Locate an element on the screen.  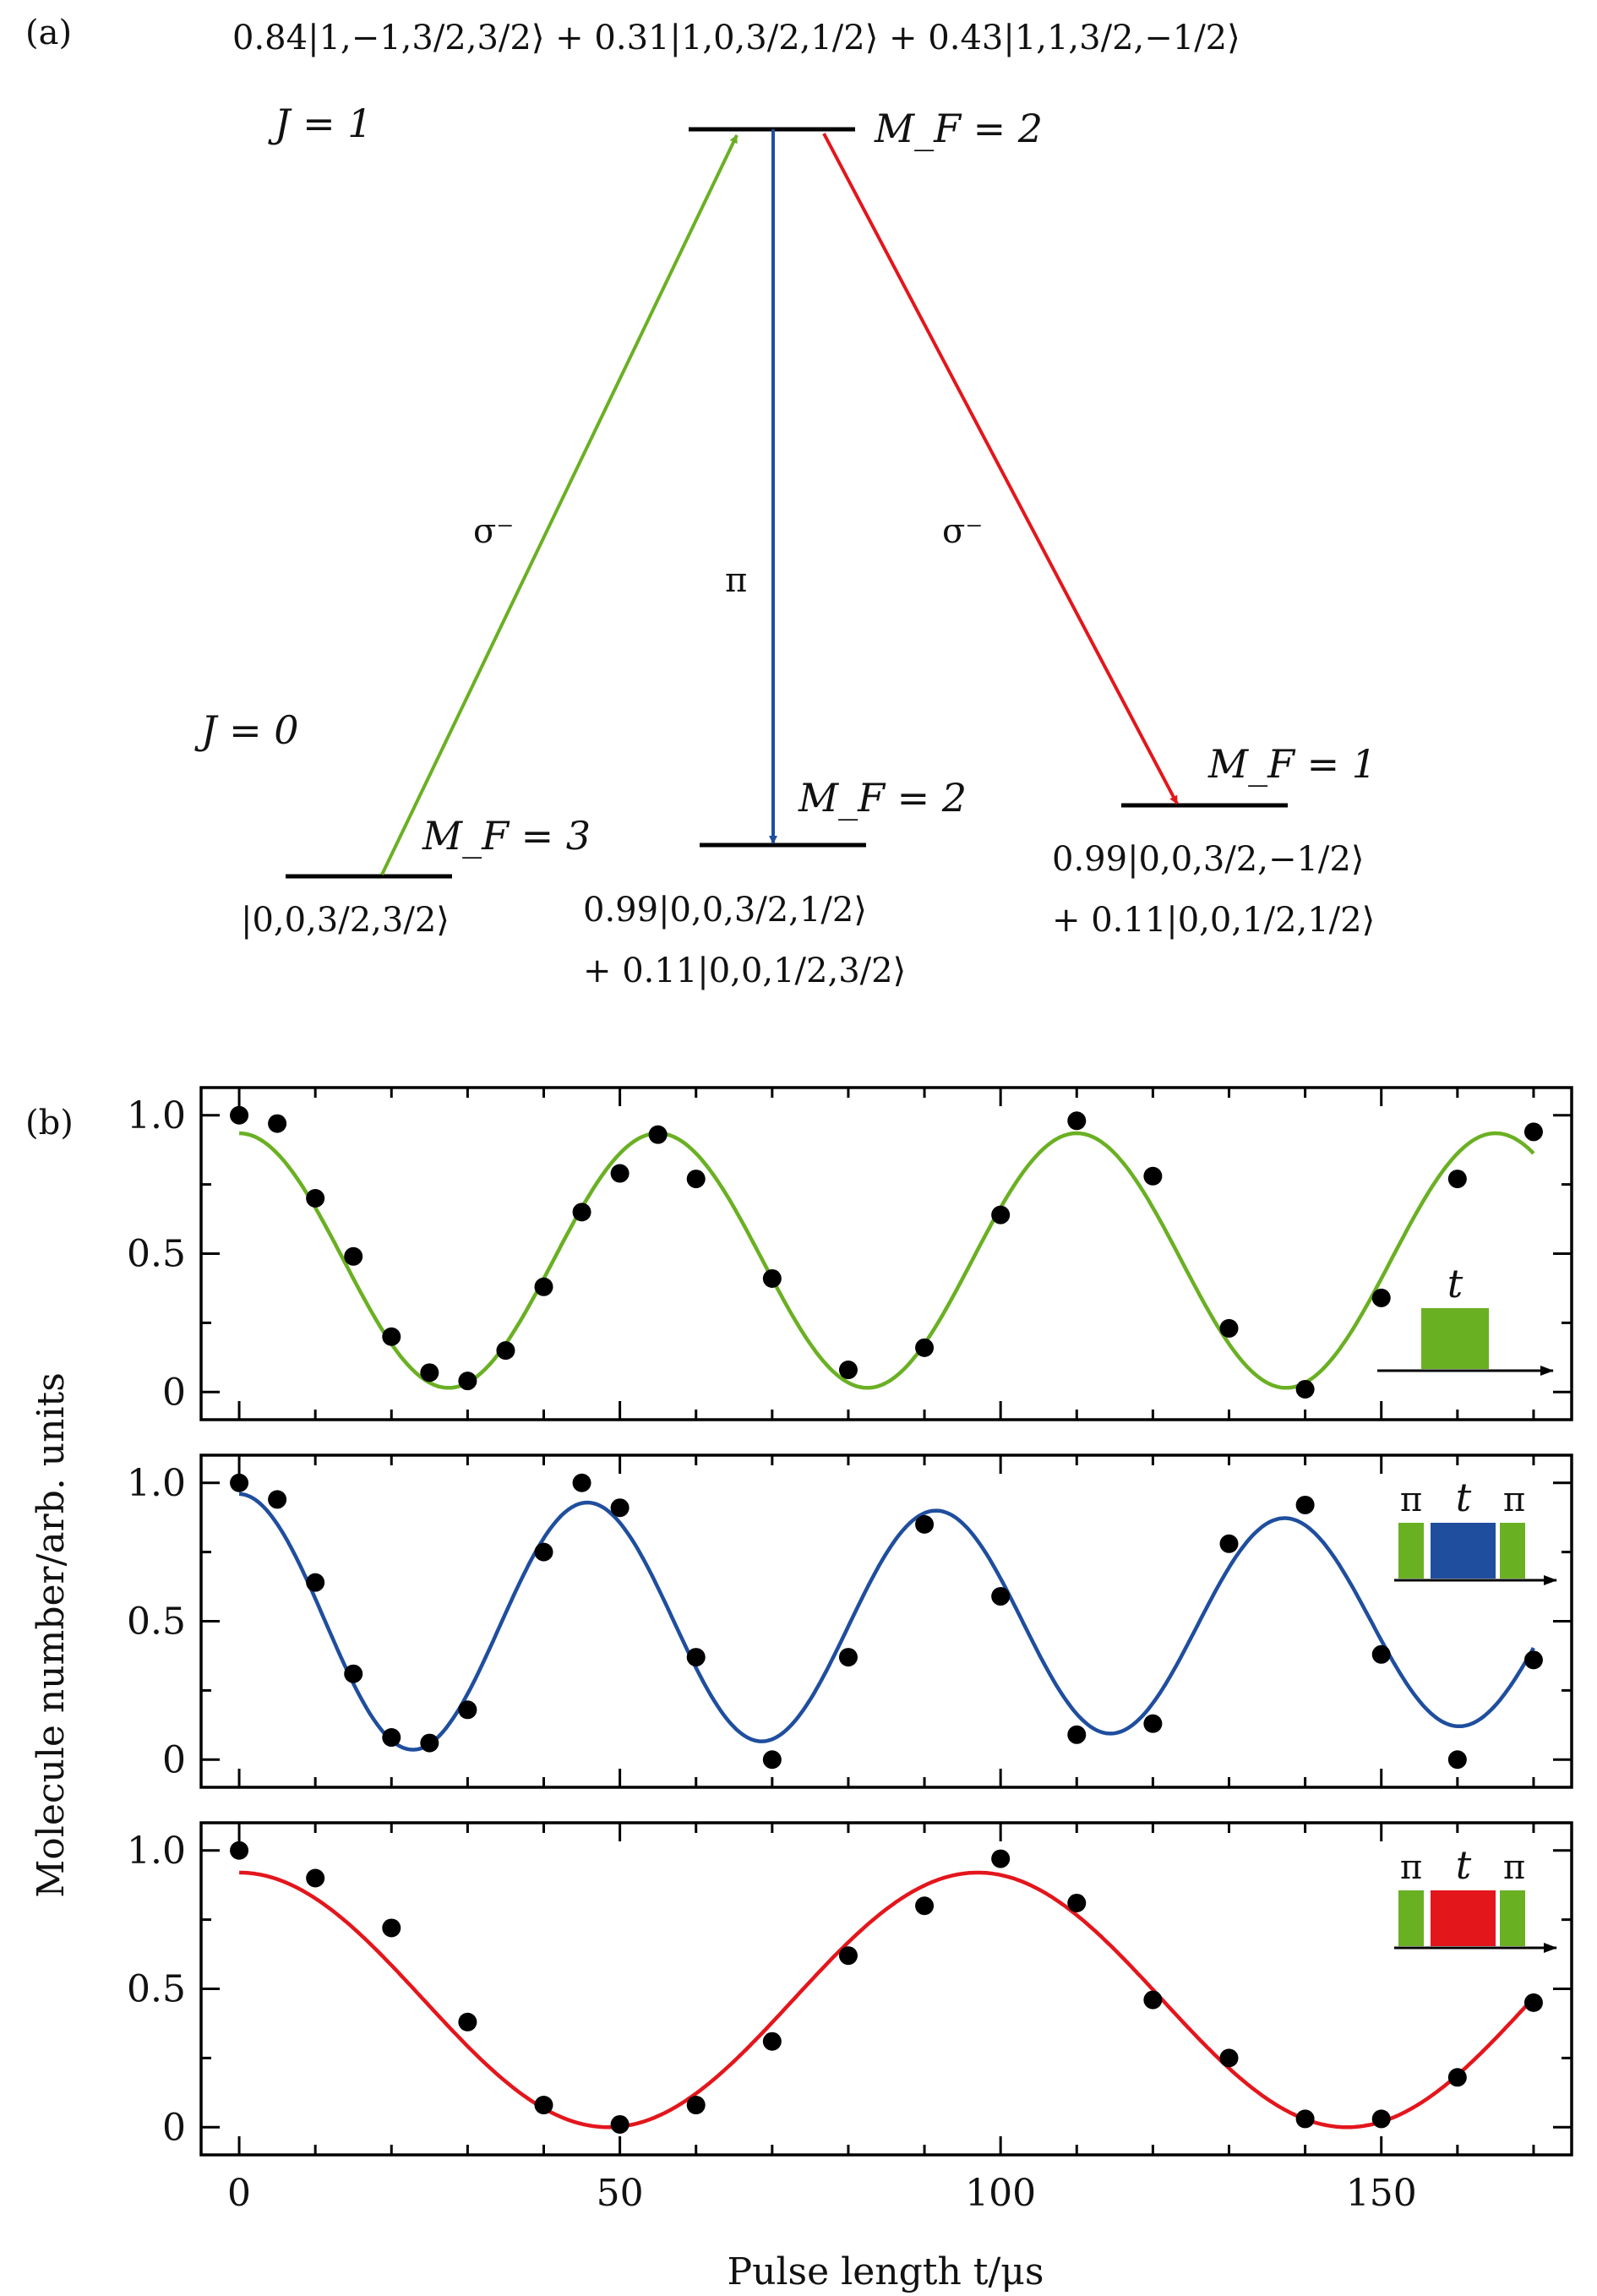
y-tick-label: 1.0 is located at coordinates (156, 1483).